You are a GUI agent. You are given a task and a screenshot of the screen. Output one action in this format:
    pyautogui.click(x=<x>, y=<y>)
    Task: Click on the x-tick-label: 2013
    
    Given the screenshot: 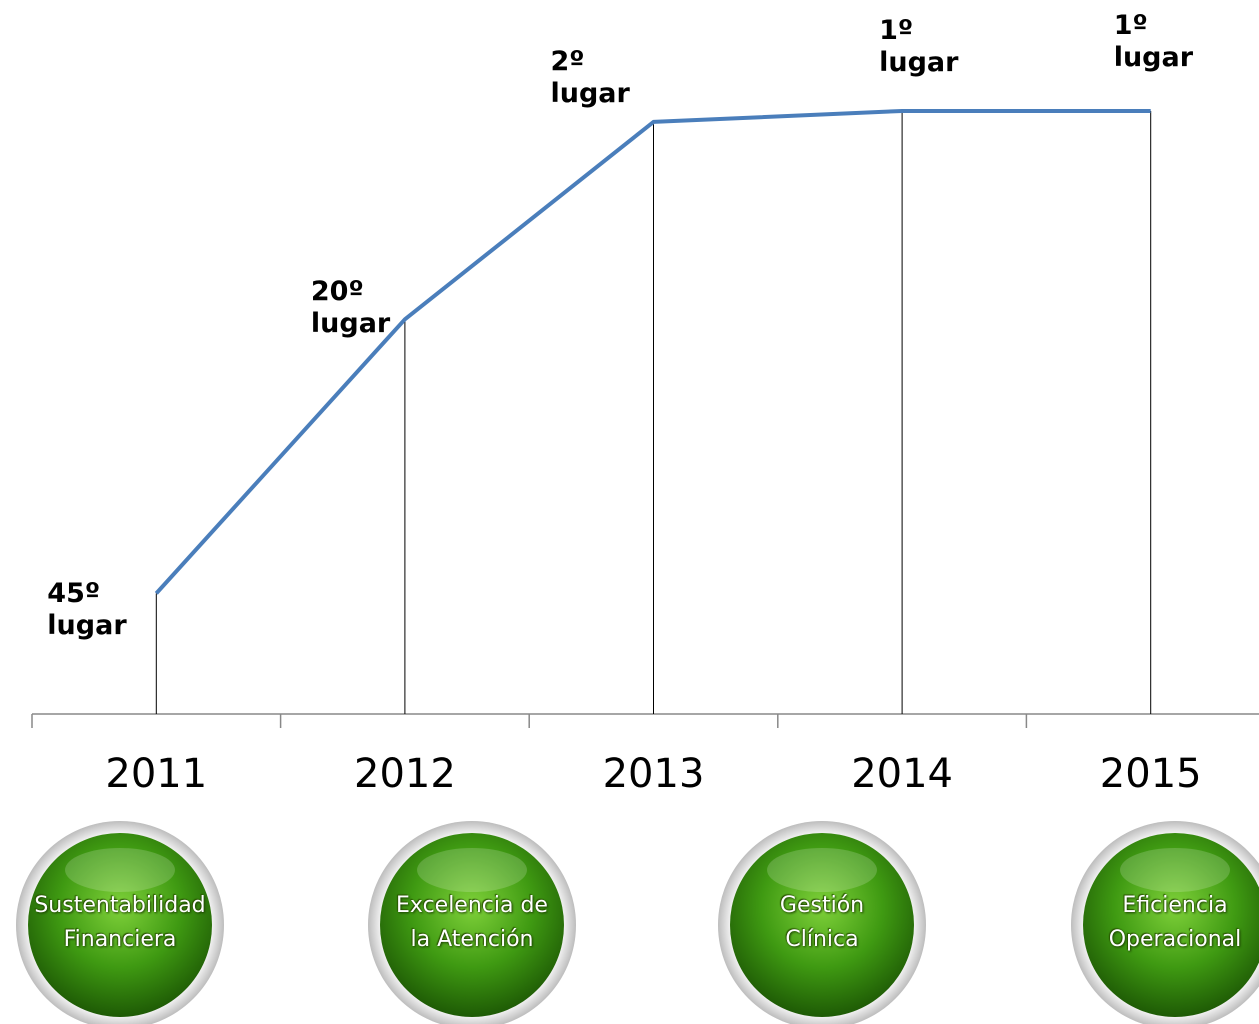 What is the action you would take?
    pyautogui.click(x=654, y=774)
    